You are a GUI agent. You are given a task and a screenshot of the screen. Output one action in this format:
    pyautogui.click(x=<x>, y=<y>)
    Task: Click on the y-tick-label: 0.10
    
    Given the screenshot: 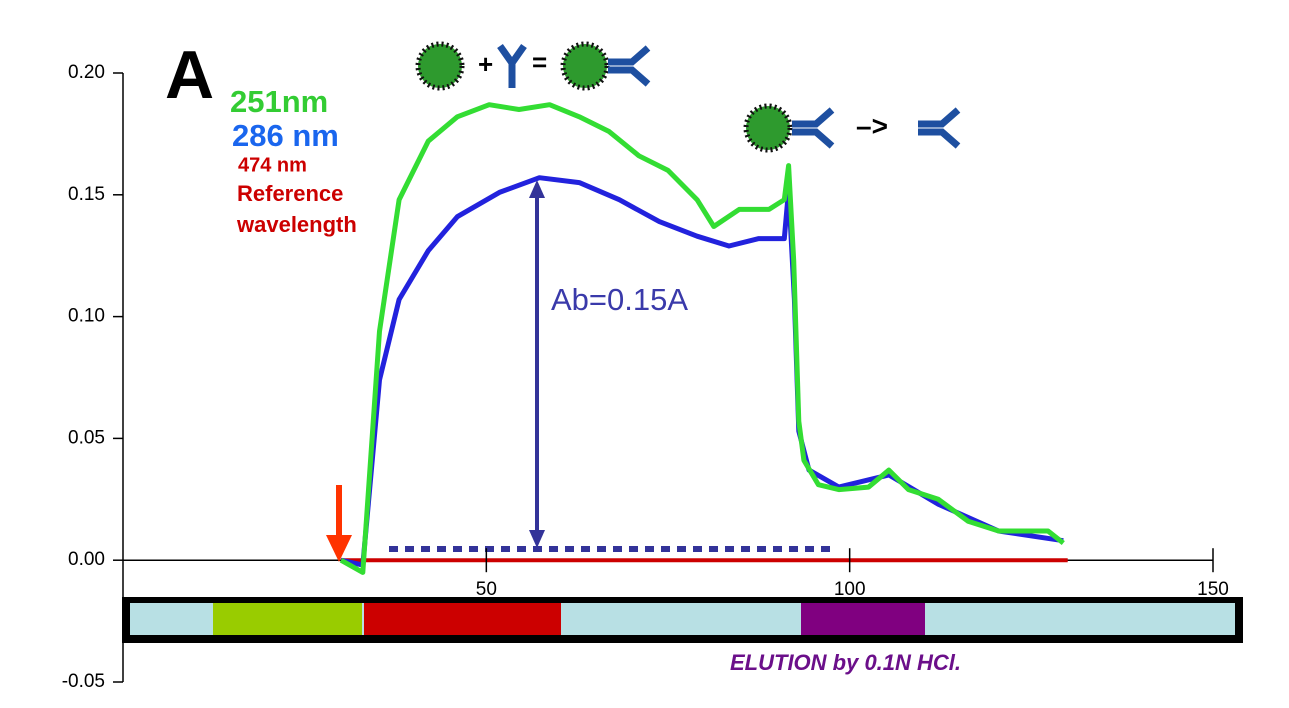 What is the action you would take?
    pyautogui.click(x=86, y=316)
    